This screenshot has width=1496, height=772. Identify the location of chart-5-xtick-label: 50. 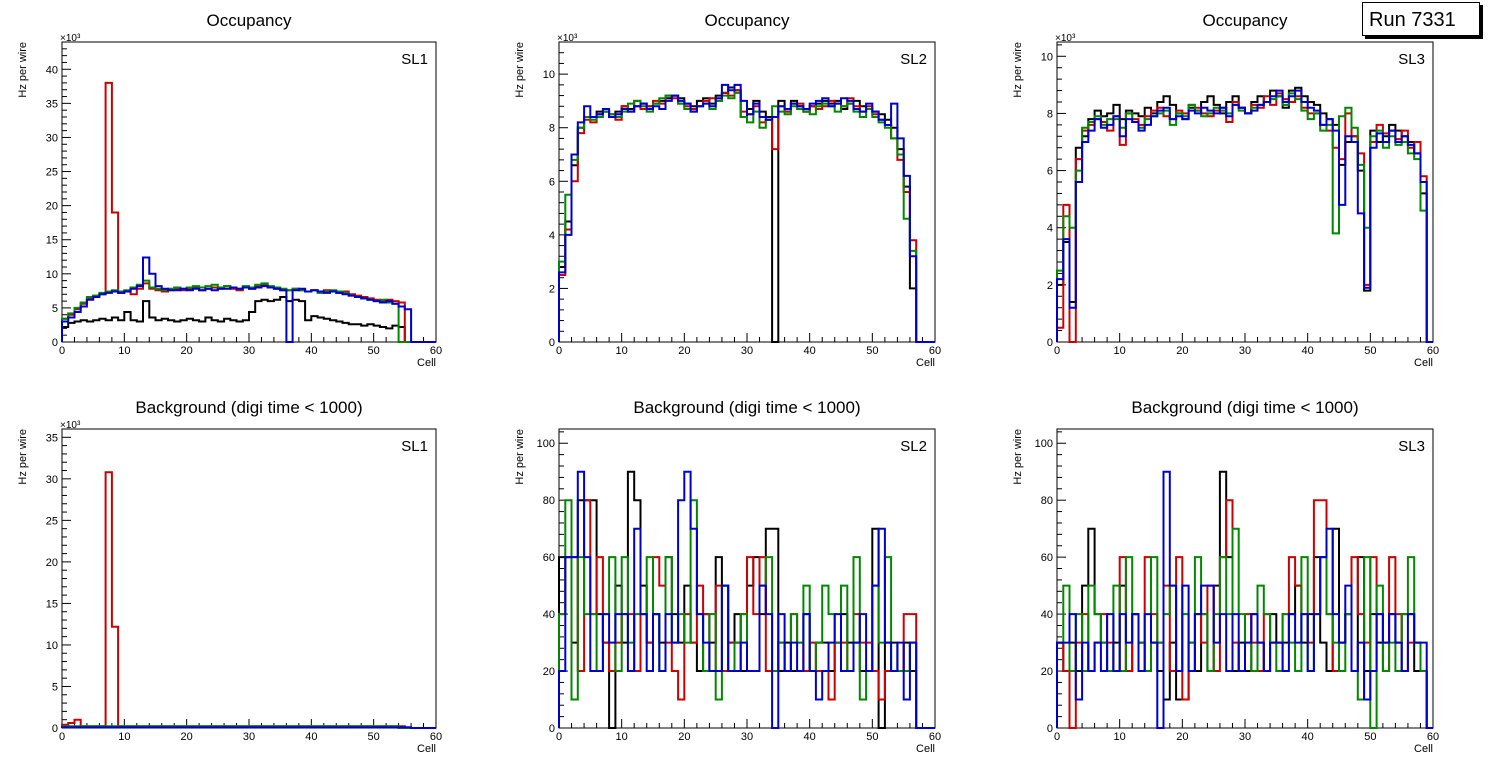
(1370, 737).